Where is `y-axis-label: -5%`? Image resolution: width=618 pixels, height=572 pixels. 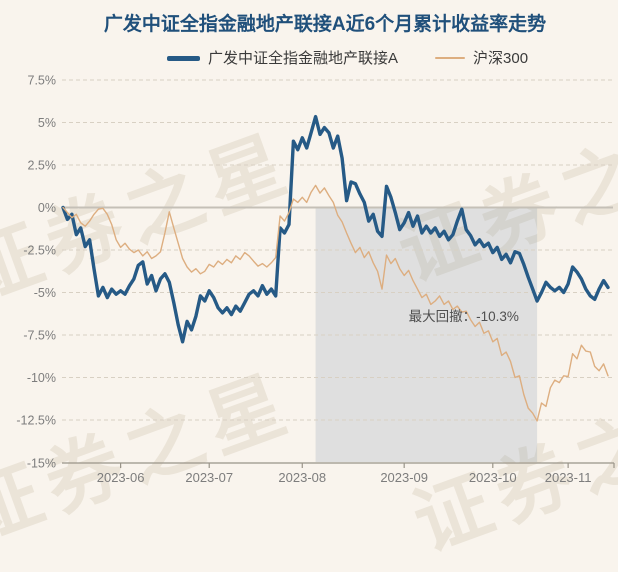
y-axis-label: -5% is located at coordinates (45, 293).